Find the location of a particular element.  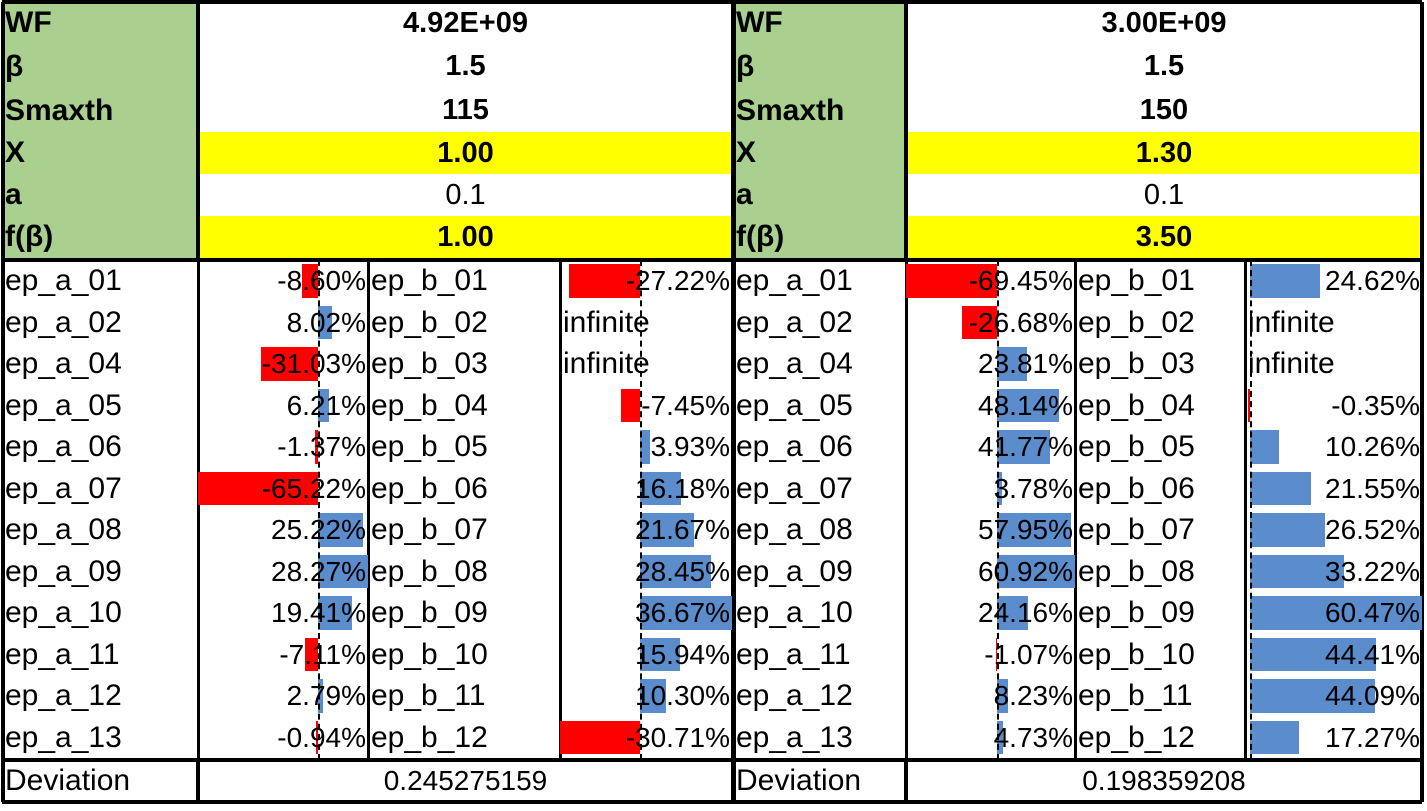

value-cell-b-text: 16.18% is located at coordinates (682, 488).